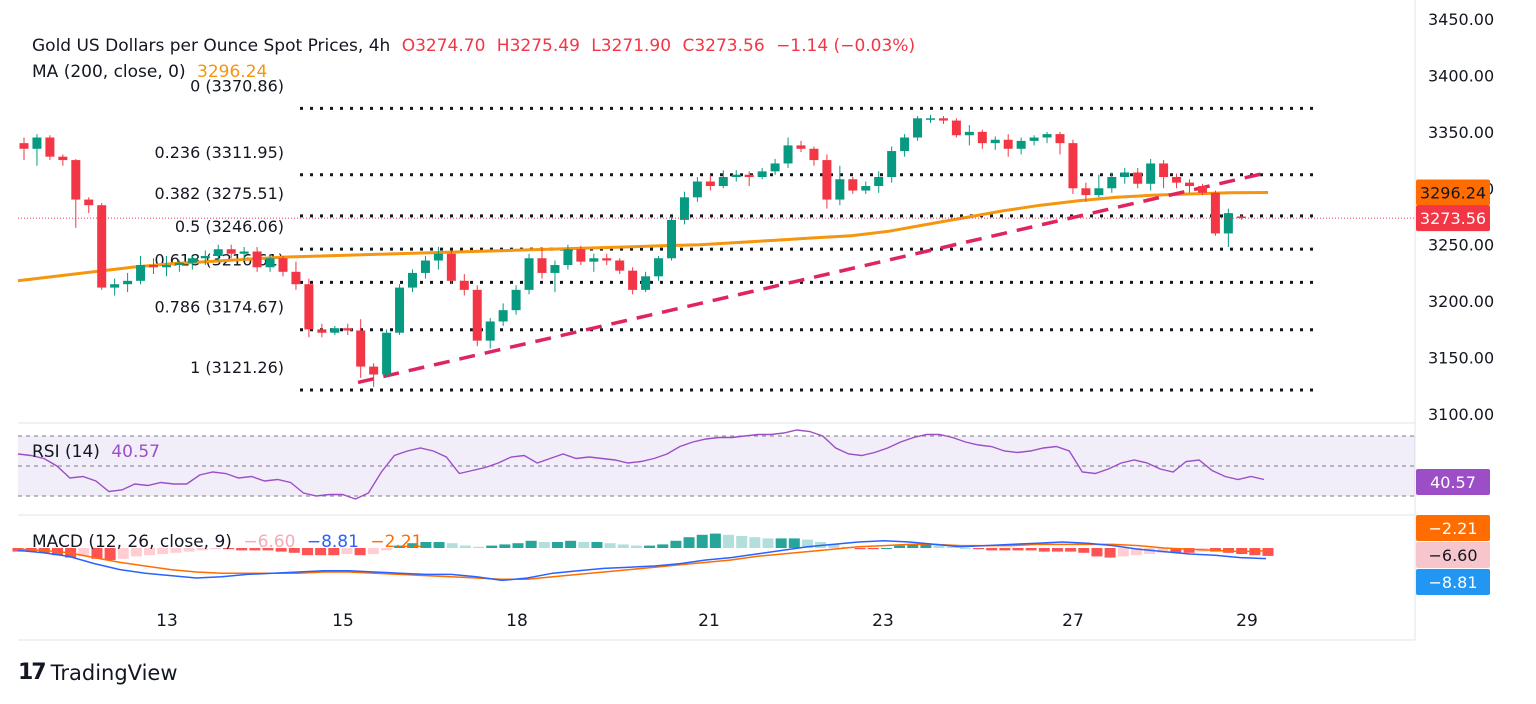 Image resolution: width=1536 pixels, height=704 pixels. Describe the element at coordinates (846, 46) in the screenshot. I see `change-value: −1.14 (−0.03%)` at that location.